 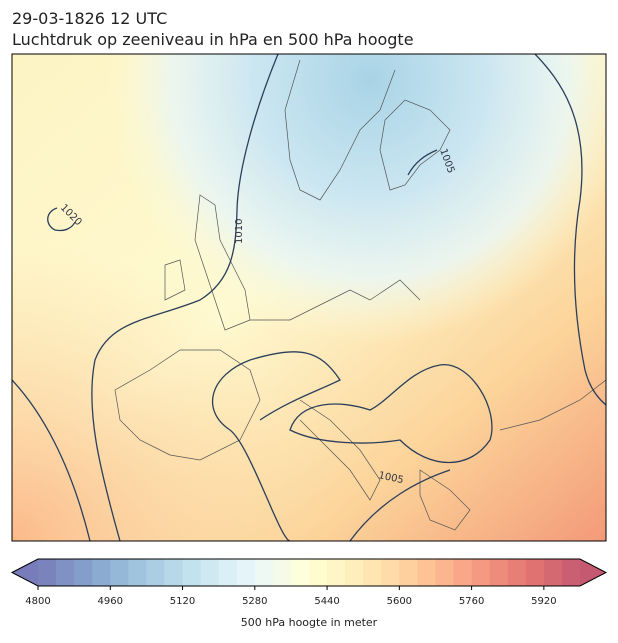 What do you see at coordinates (326, 601) in the screenshot?
I see `colorbar-tick-label: 5440` at bounding box center [326, 601].